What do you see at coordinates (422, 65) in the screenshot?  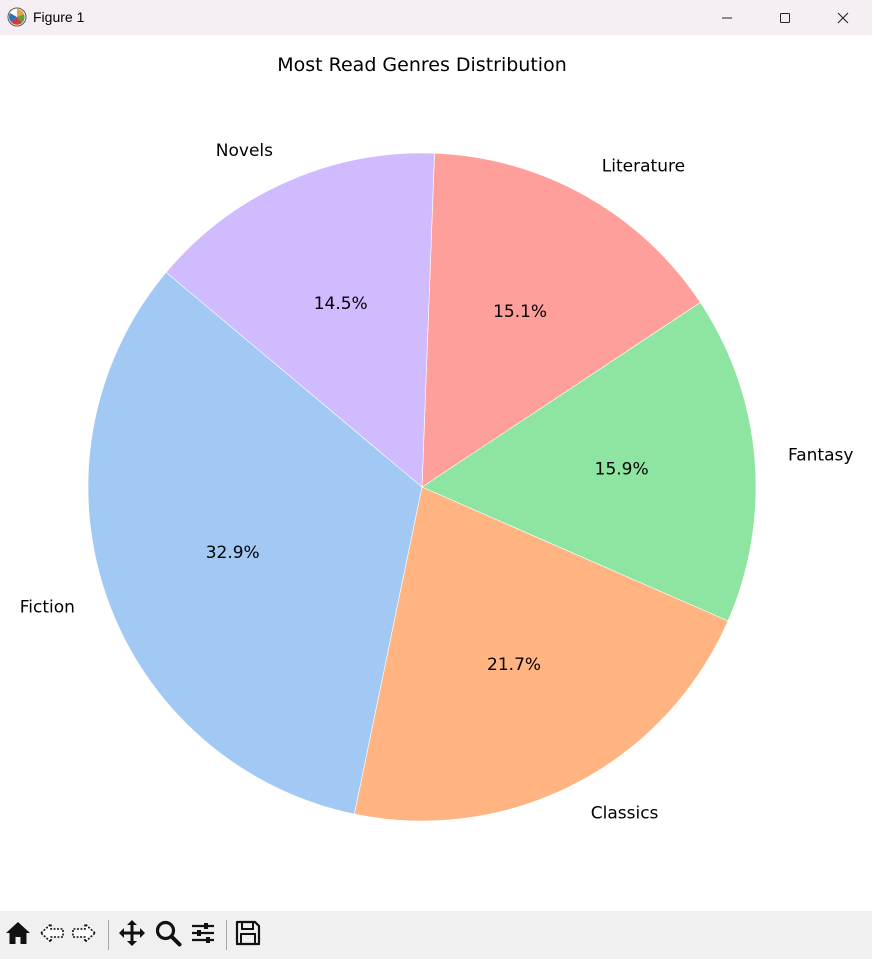 I see `chart-title: Most Read Genres Distribution` at bounding box center [422, 65].